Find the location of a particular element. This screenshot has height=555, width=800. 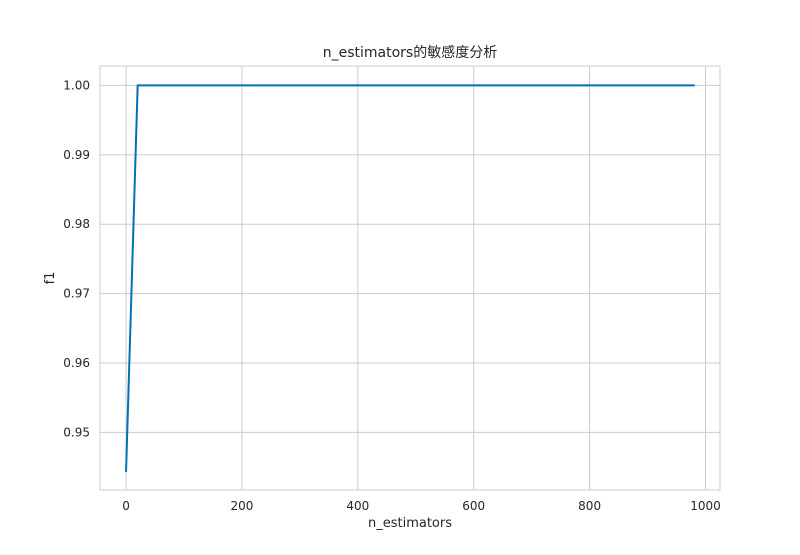

x-tick-label: 200 is located at coordinates (242, 506).